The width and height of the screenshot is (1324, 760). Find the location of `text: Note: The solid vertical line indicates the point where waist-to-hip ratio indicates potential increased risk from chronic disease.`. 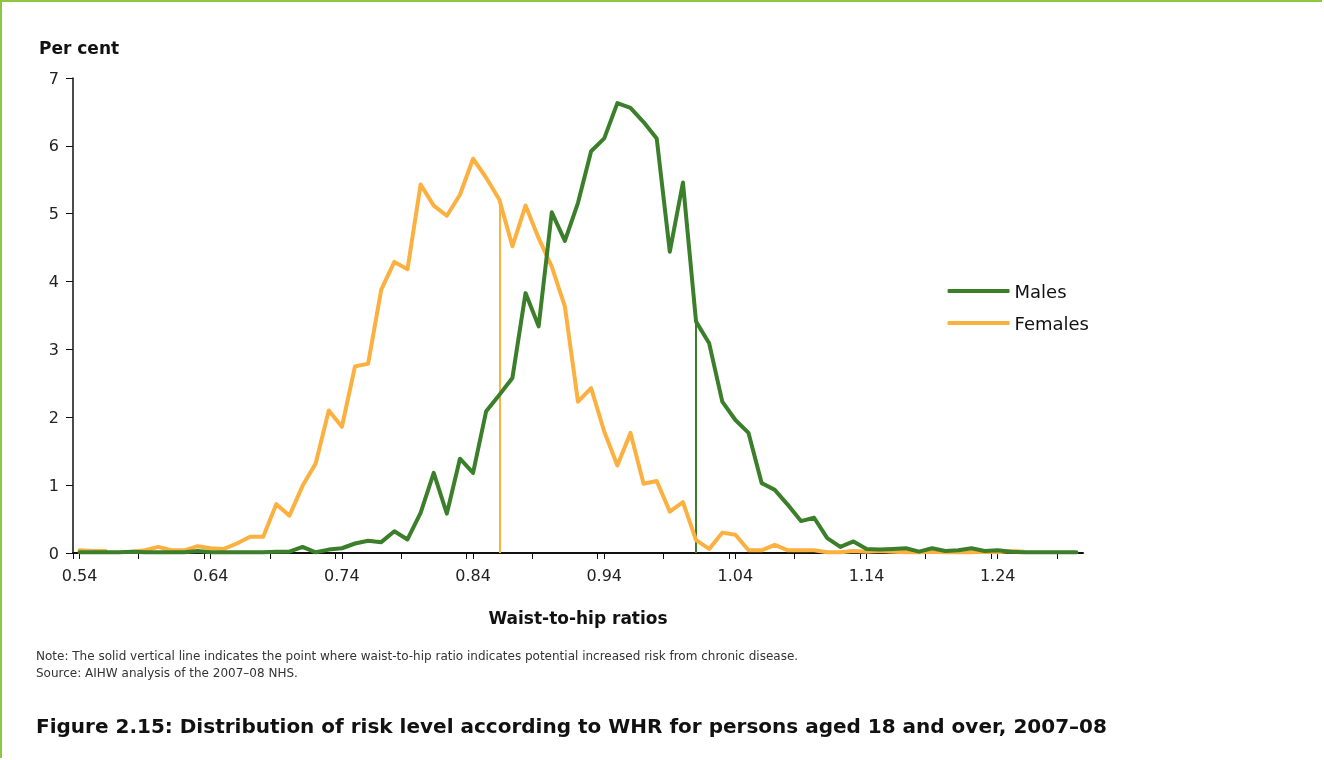

text: Note: The solid vertical line indicates the point where waist-to-hip ratio indicates potential increased risk from chronic disease. is located at coordinates (417, 656).